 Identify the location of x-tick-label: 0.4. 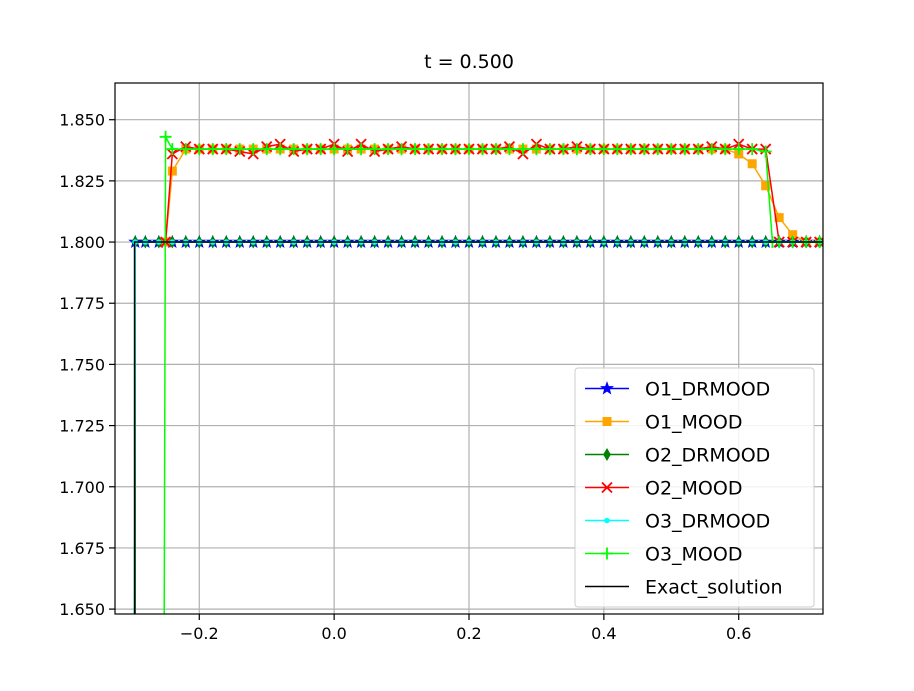
(603, 633).